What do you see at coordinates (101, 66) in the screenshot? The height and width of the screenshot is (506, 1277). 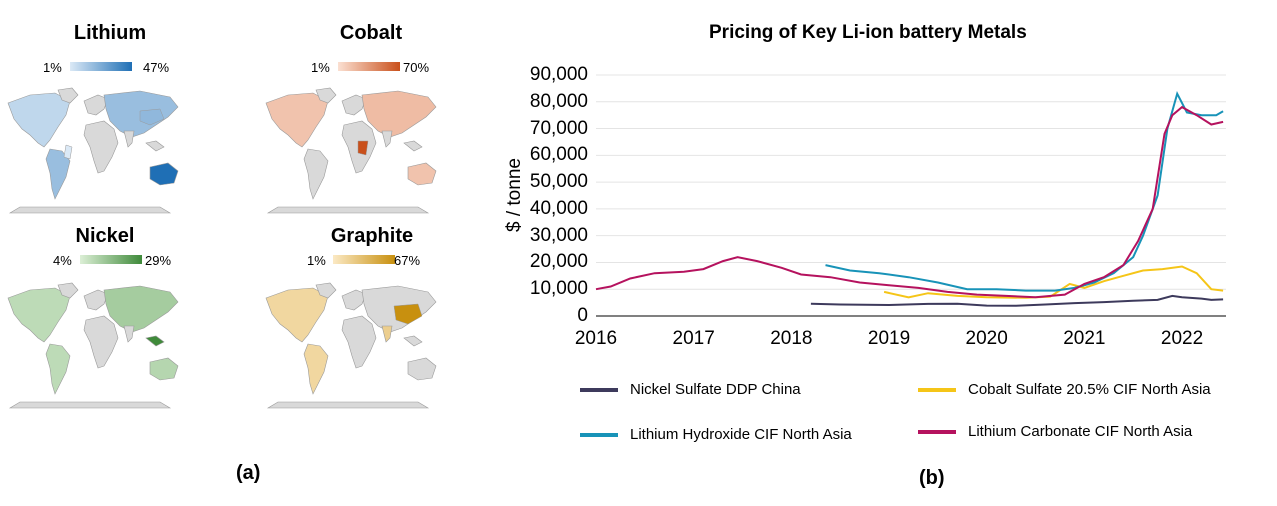 I see `legend-bar-lithium` at bounding box center [101, 66].